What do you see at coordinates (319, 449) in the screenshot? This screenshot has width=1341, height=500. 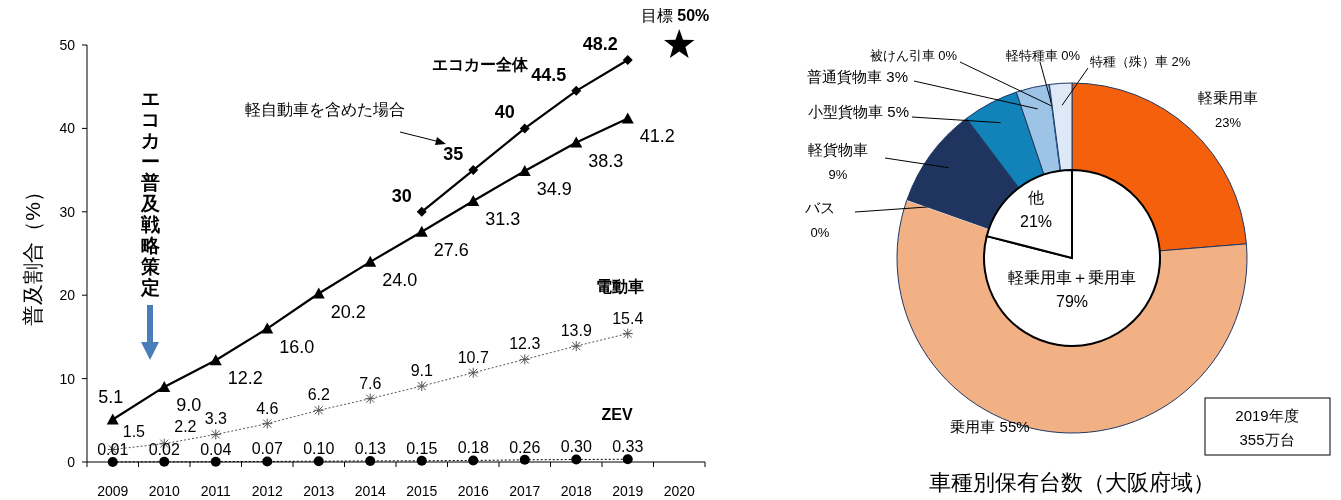 I see `data-label: 0.10` at bounding box center [319, 449].